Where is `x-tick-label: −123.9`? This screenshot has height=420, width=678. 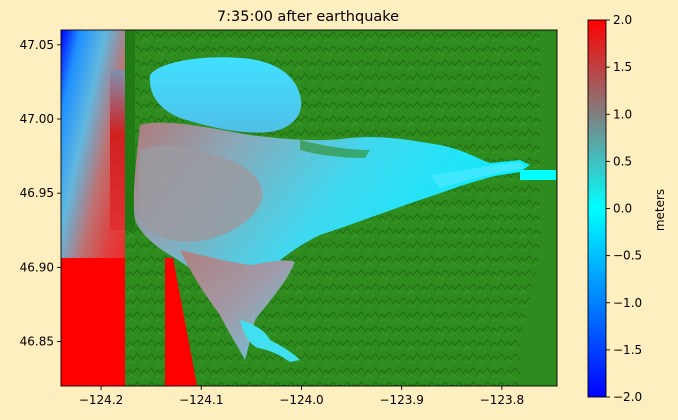
x-tick-label: −123.9 is located at coordinates (401, 400).